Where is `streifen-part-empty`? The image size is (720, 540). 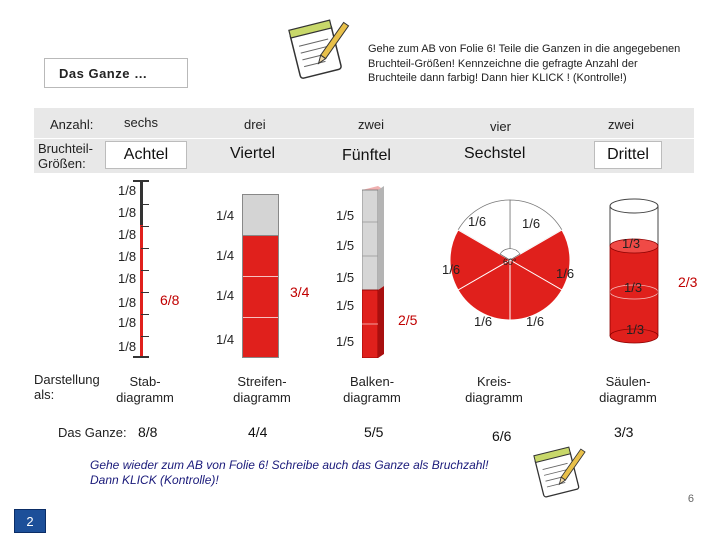 streifen-part-empty is located at coordinates (260, 215).